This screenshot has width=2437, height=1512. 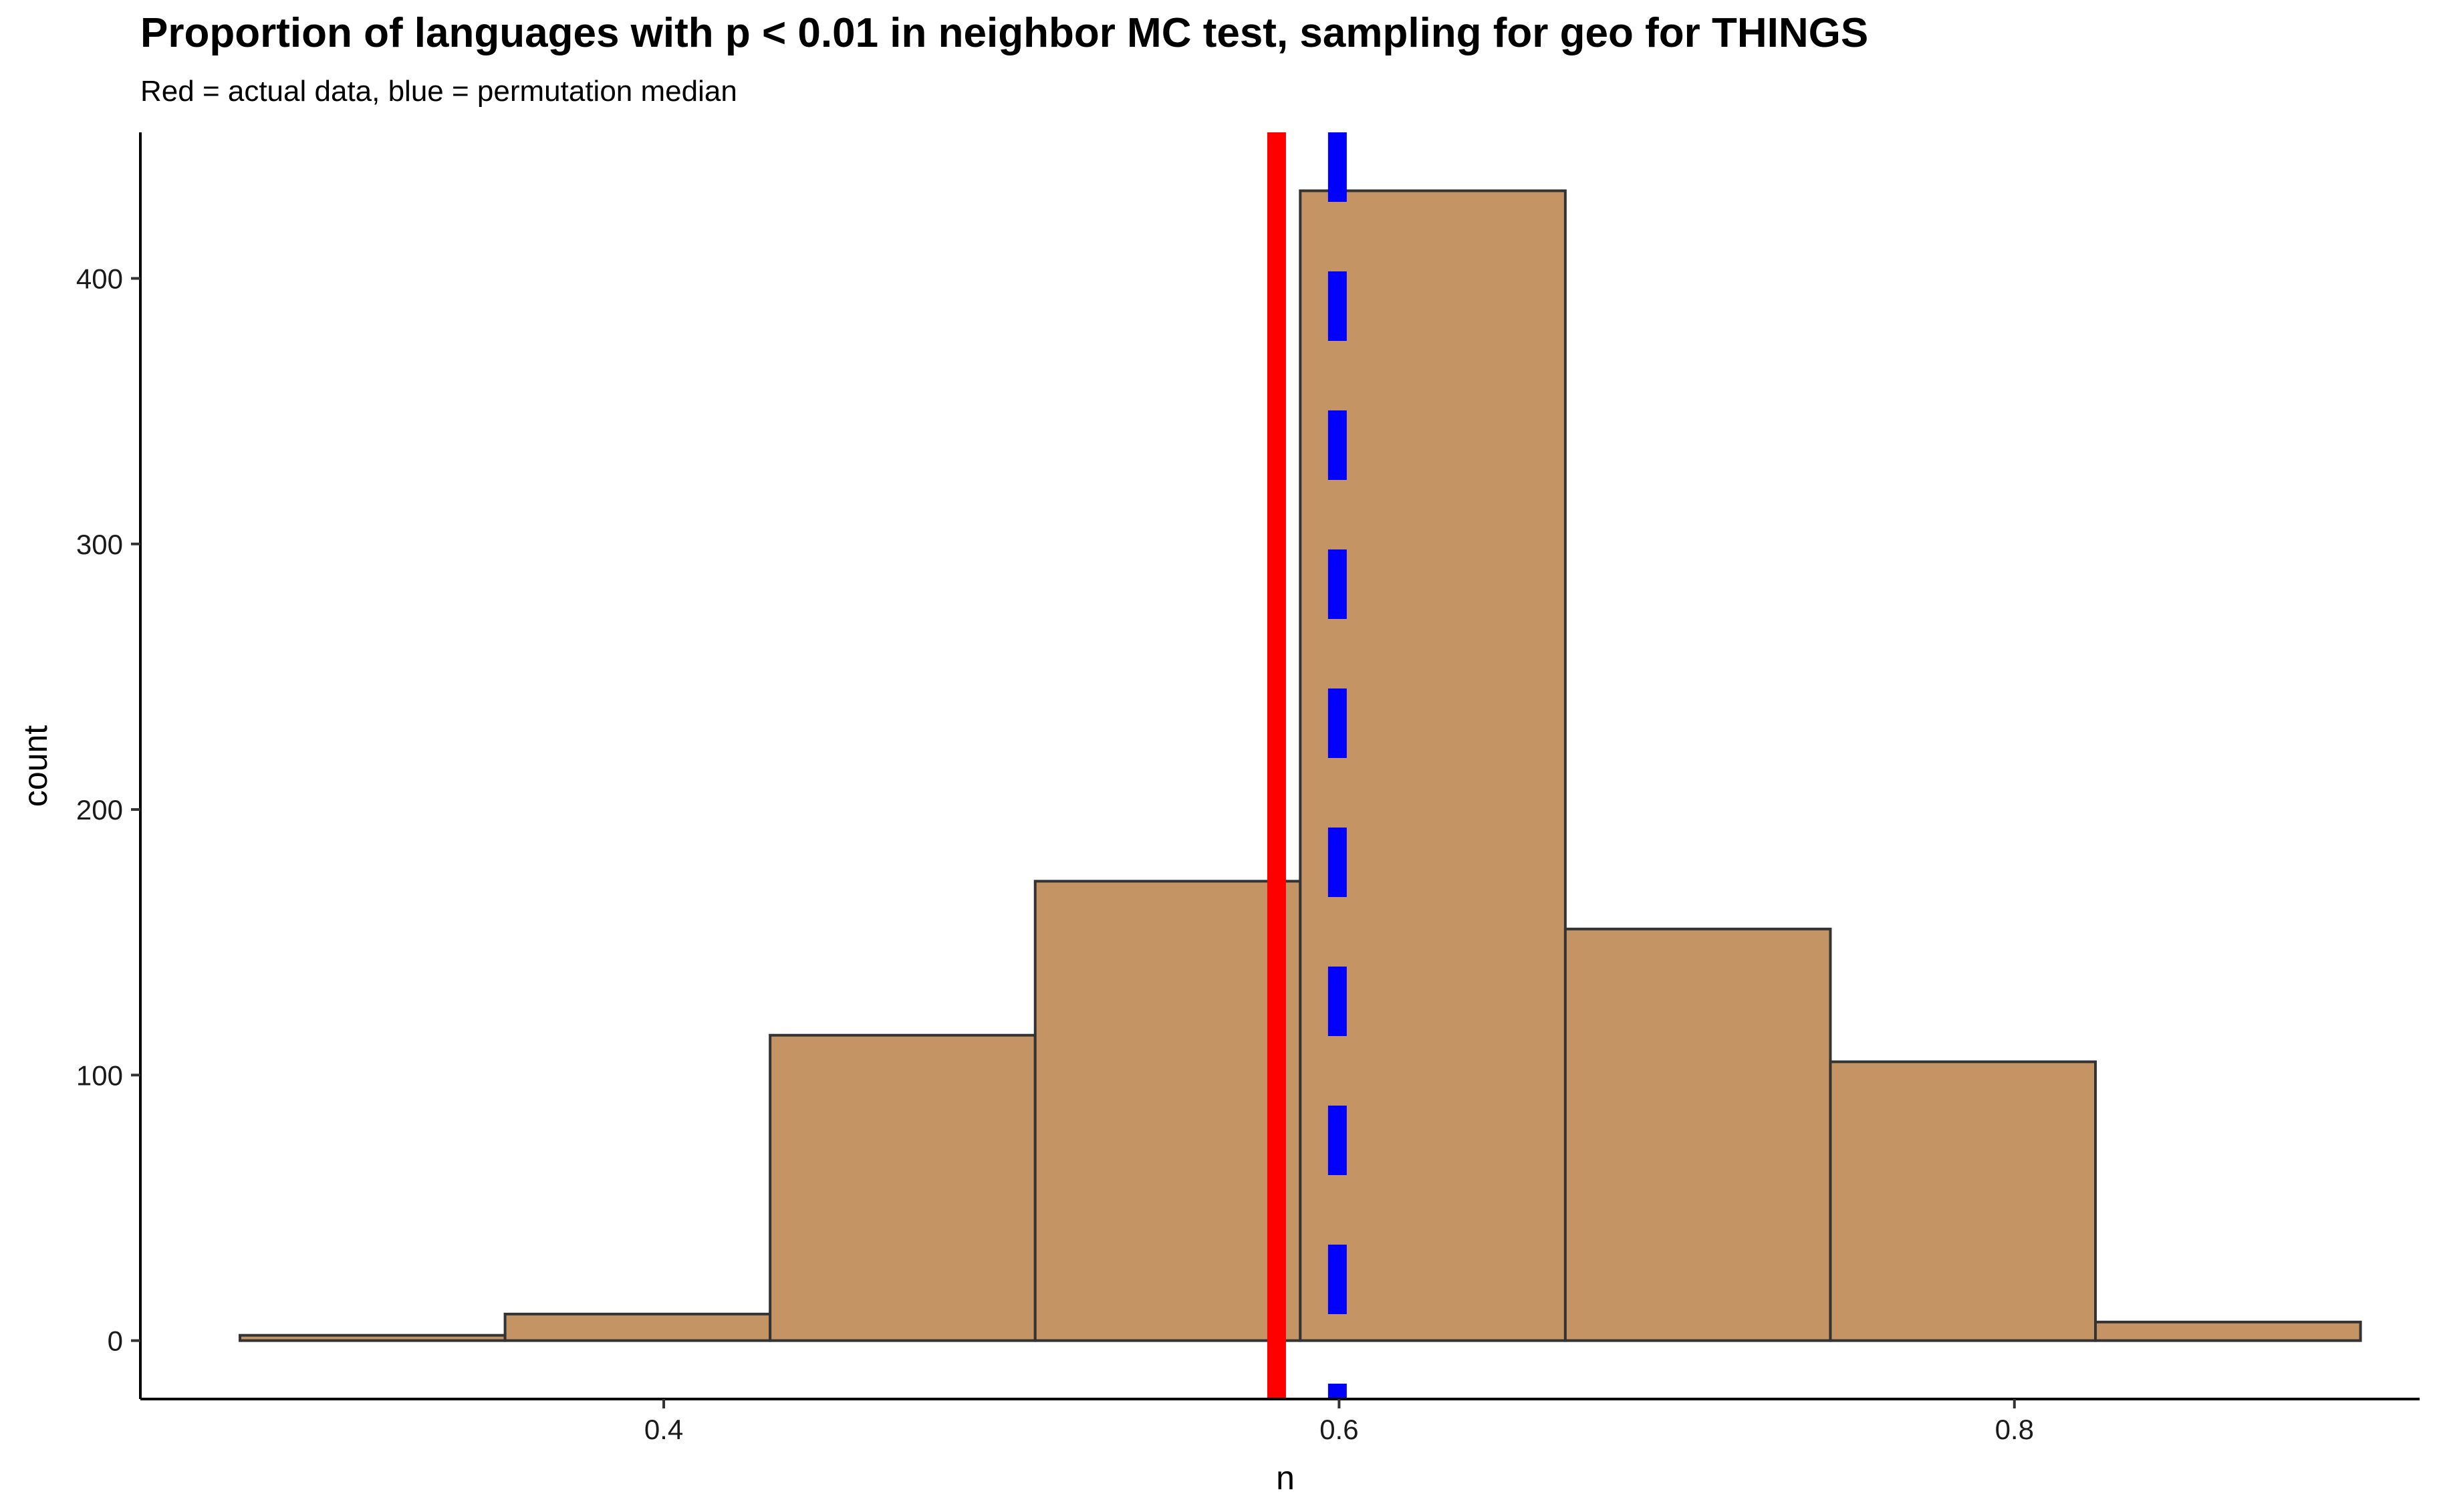 What do you see at coordinates (1307, 766) in the screenshot?
I see `reference-lines` at bounding box center [1307, 766].